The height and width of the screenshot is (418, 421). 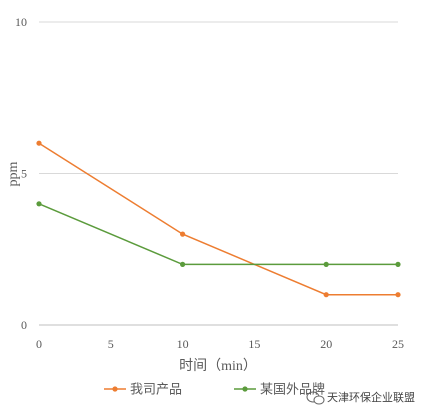 What do you see at coordinates (218, 366) in the screenshot?
I see `x-axis-label: 时间（min）` at bounding box center [218, 366].